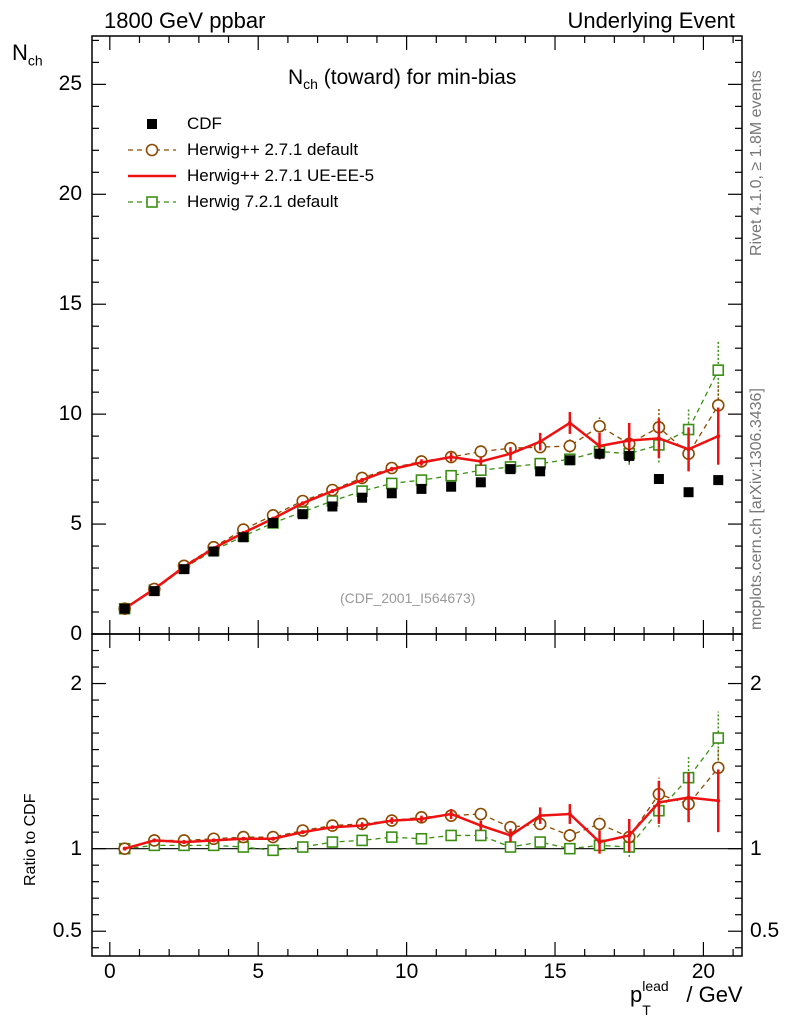 This screenshot has width=786, height=1024. What do you see at coordinates (555, 971) in the screenshot?
I see `x-tick-label: 15` at bounding box center [555, 971].